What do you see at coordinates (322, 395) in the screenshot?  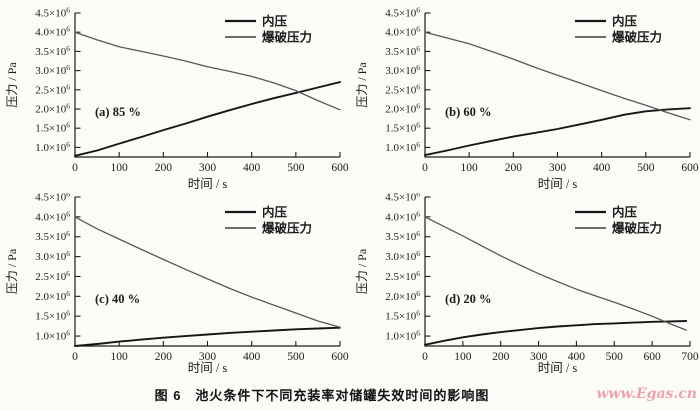 I see `figure-caption: 图 6 池火条件下不同充装率对储罐失效时间的影响图` at bounding box center [322, 395].